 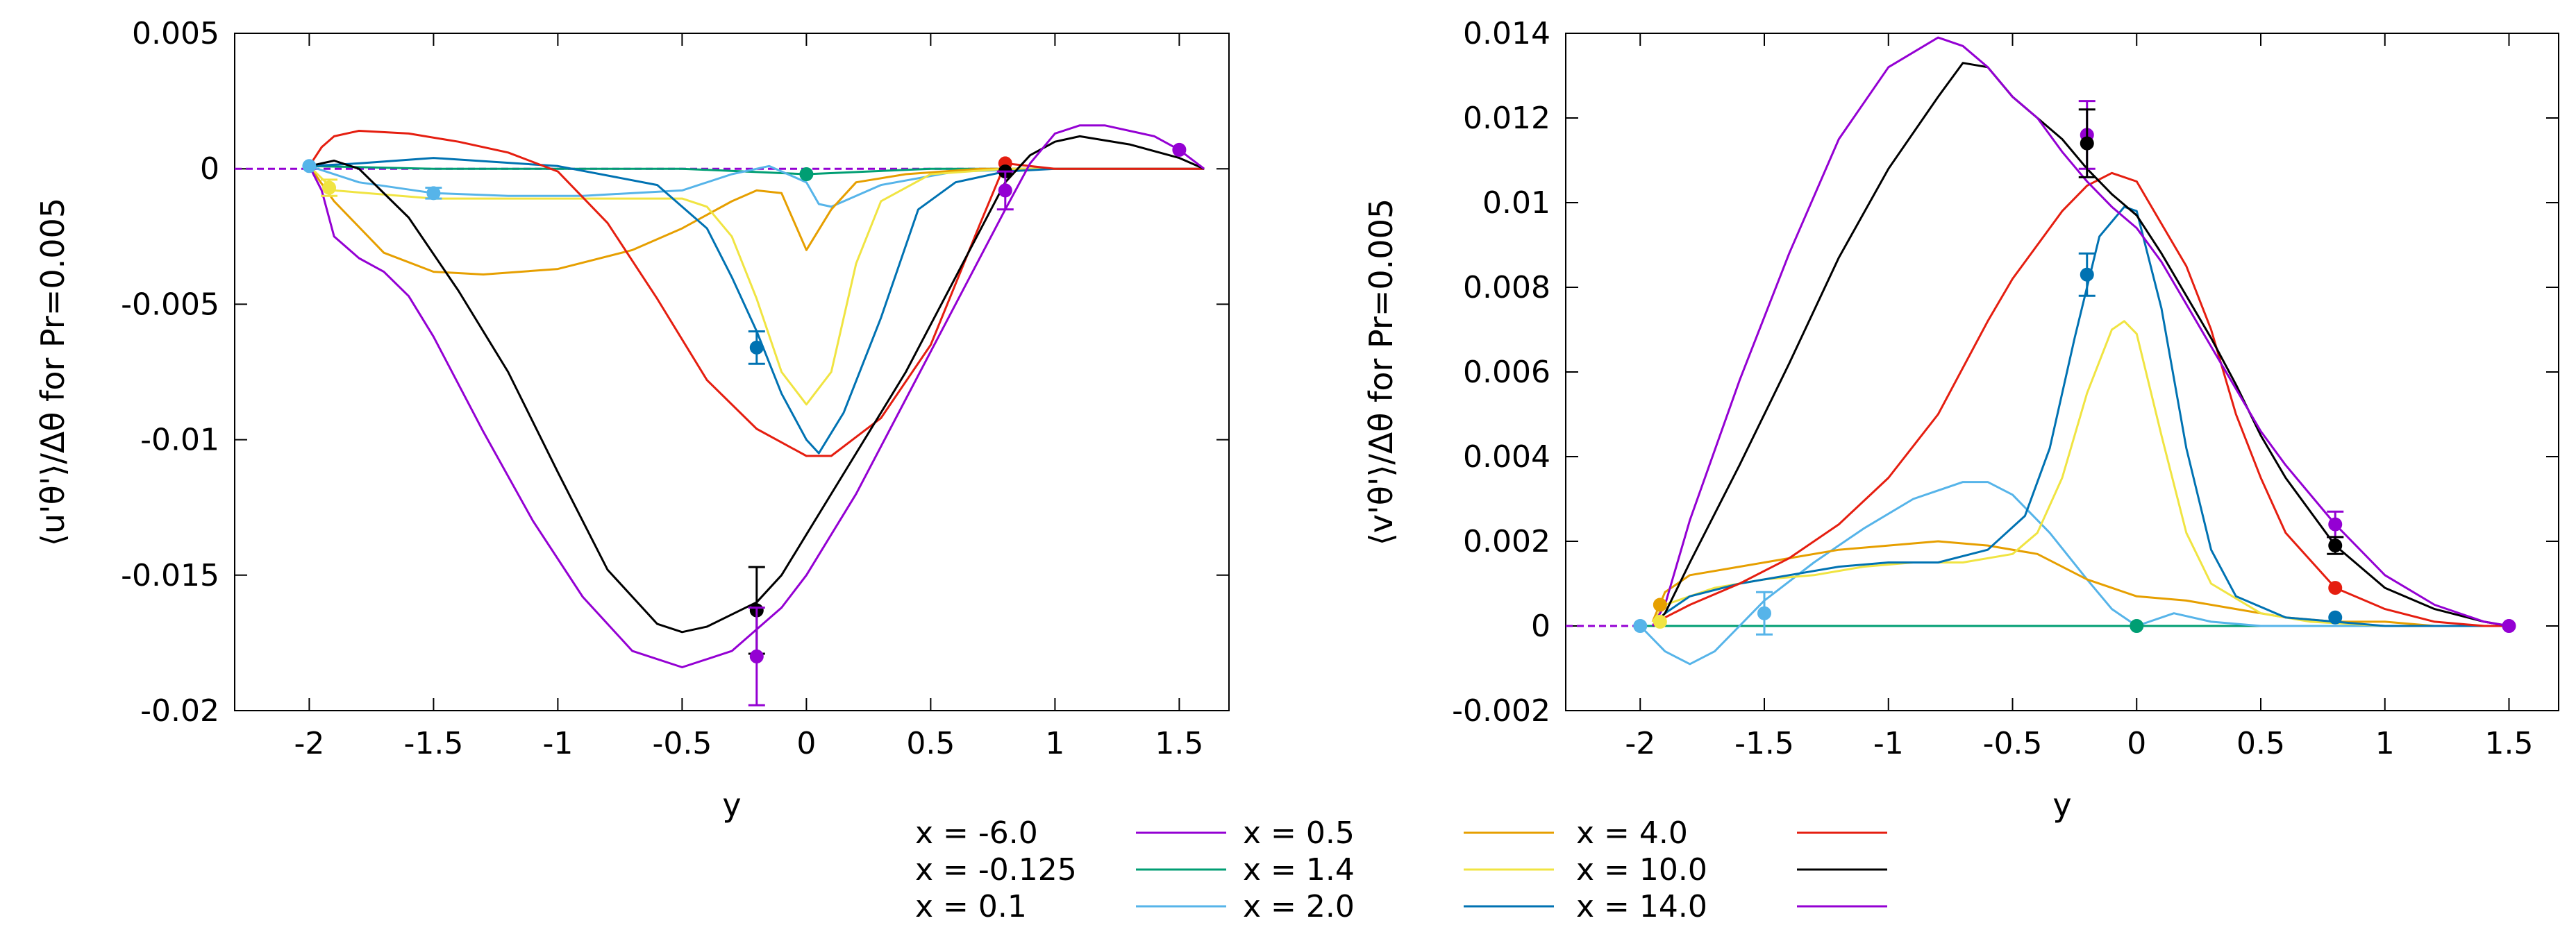 I want to click on y-axis-label: ⟨v'θ'⟩/Δθ for Pr=0.005, so click(x=1381, y=371).